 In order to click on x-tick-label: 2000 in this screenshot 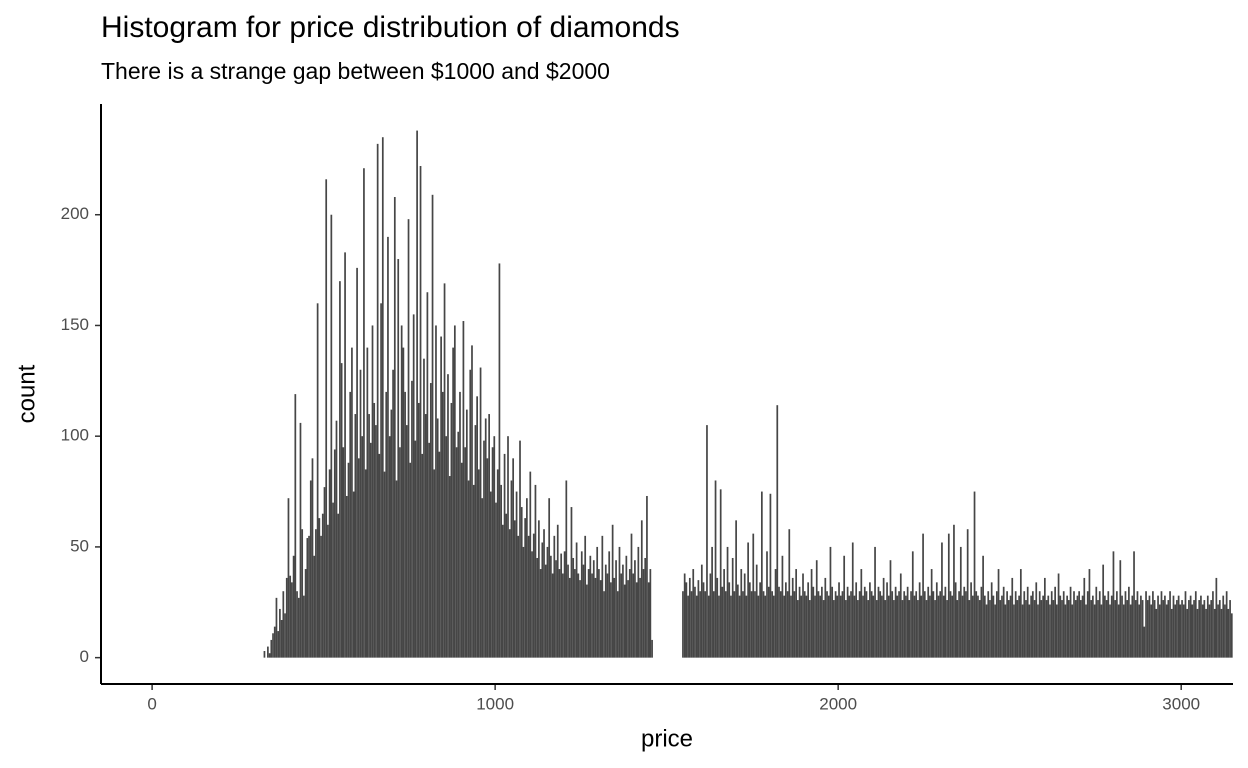, I will do `click(838, 703)`.